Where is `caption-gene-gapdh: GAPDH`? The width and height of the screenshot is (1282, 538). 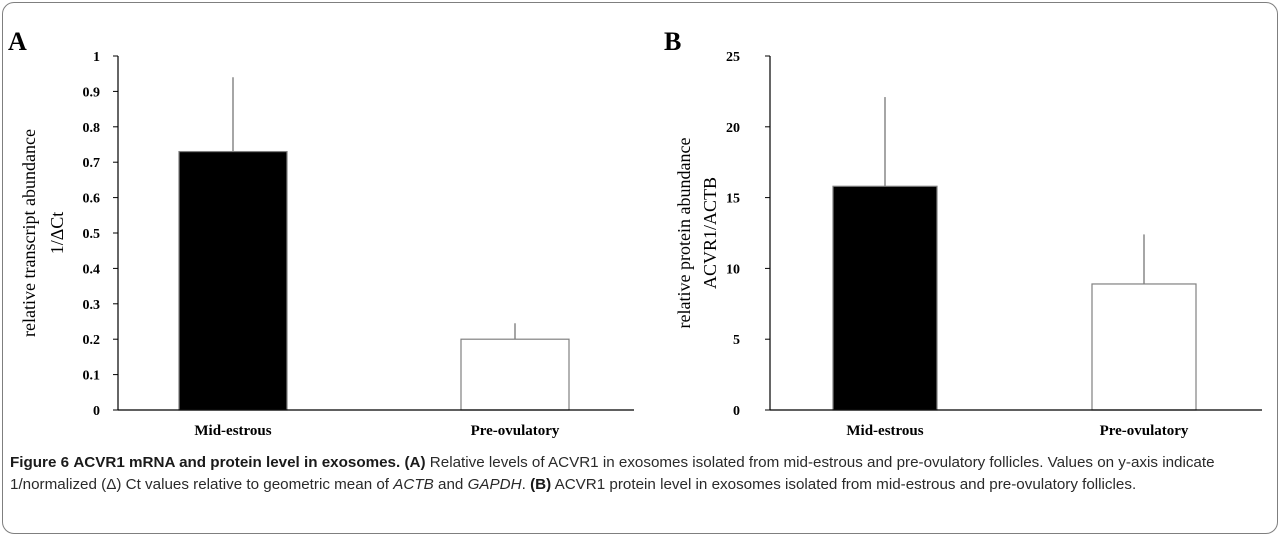
caption-gene-gapdh: GAPDH is located at coordinates (494, 484).